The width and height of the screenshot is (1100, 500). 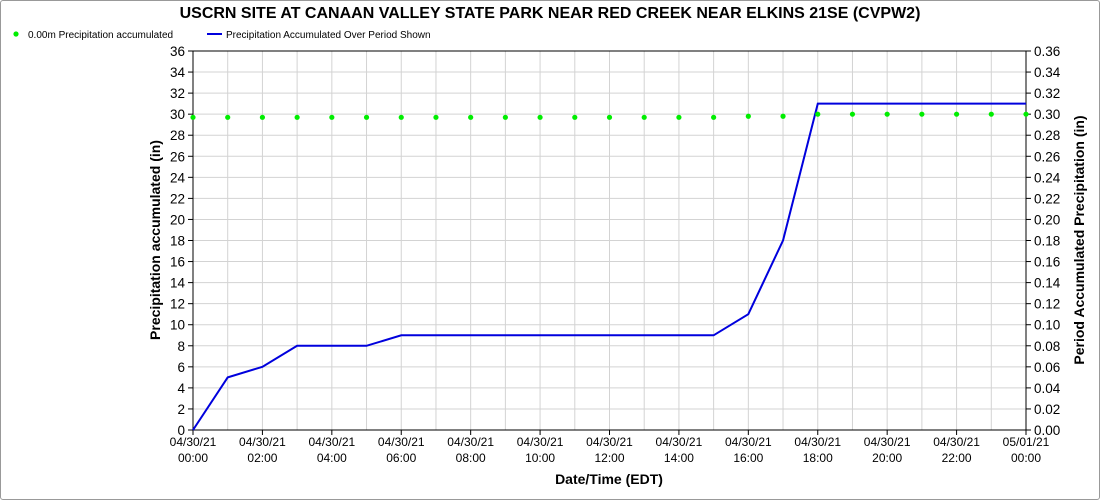 I want to click on y-right-tick-label: 0.14, so click(x=1047, y=283).